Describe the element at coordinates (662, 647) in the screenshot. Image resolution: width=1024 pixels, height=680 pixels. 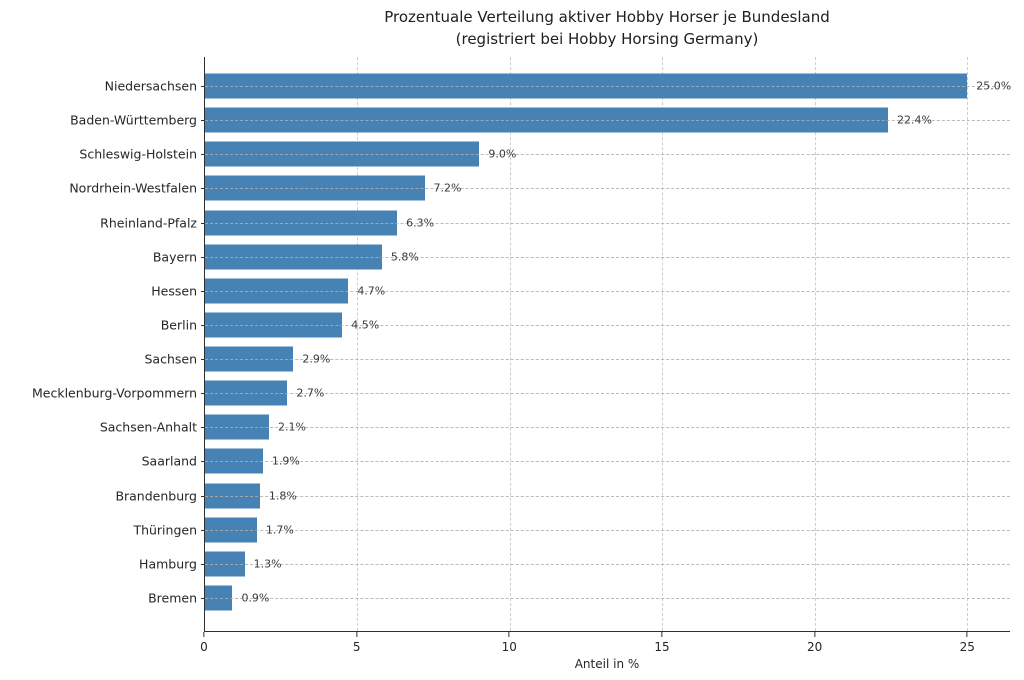
I see `x-tick-label: 15` at that location.